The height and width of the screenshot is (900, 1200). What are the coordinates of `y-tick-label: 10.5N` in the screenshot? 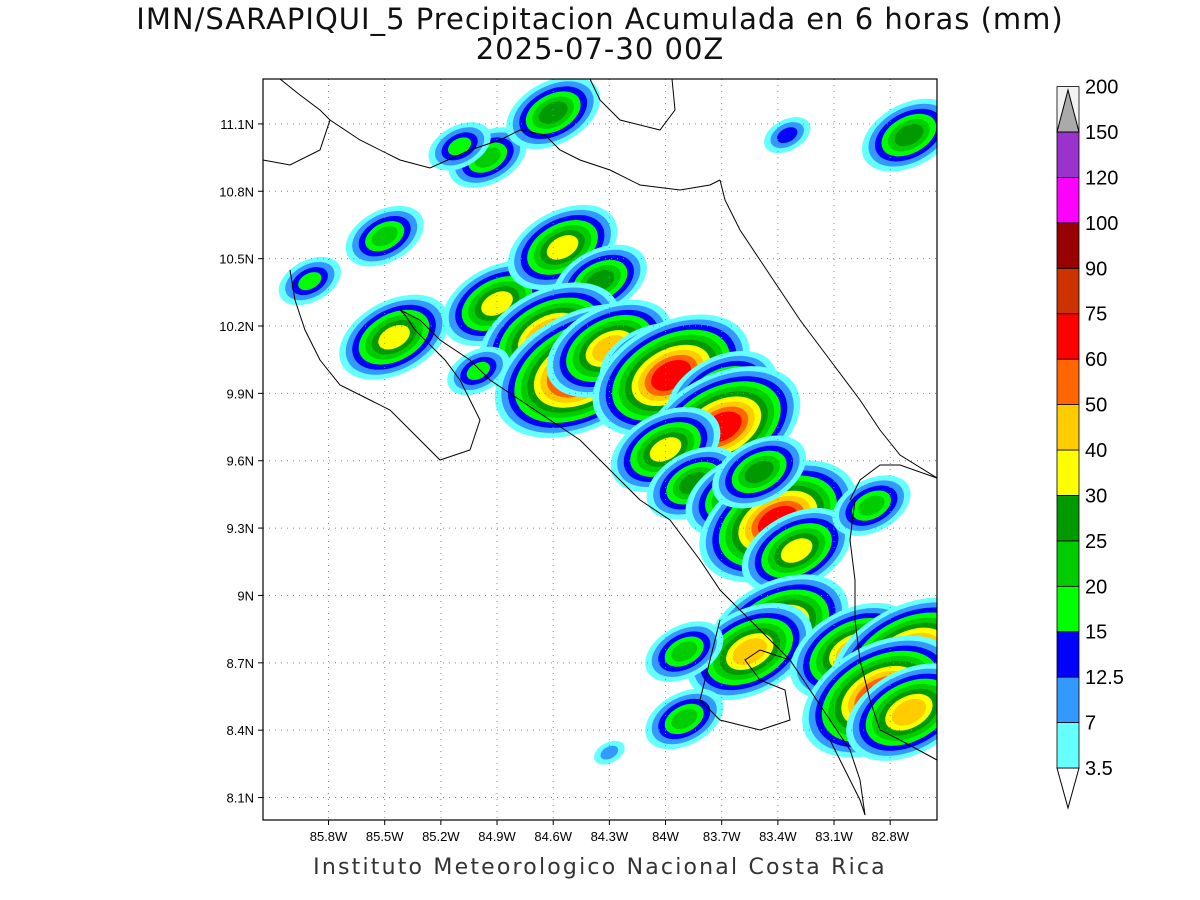 It's located at (236, 259).